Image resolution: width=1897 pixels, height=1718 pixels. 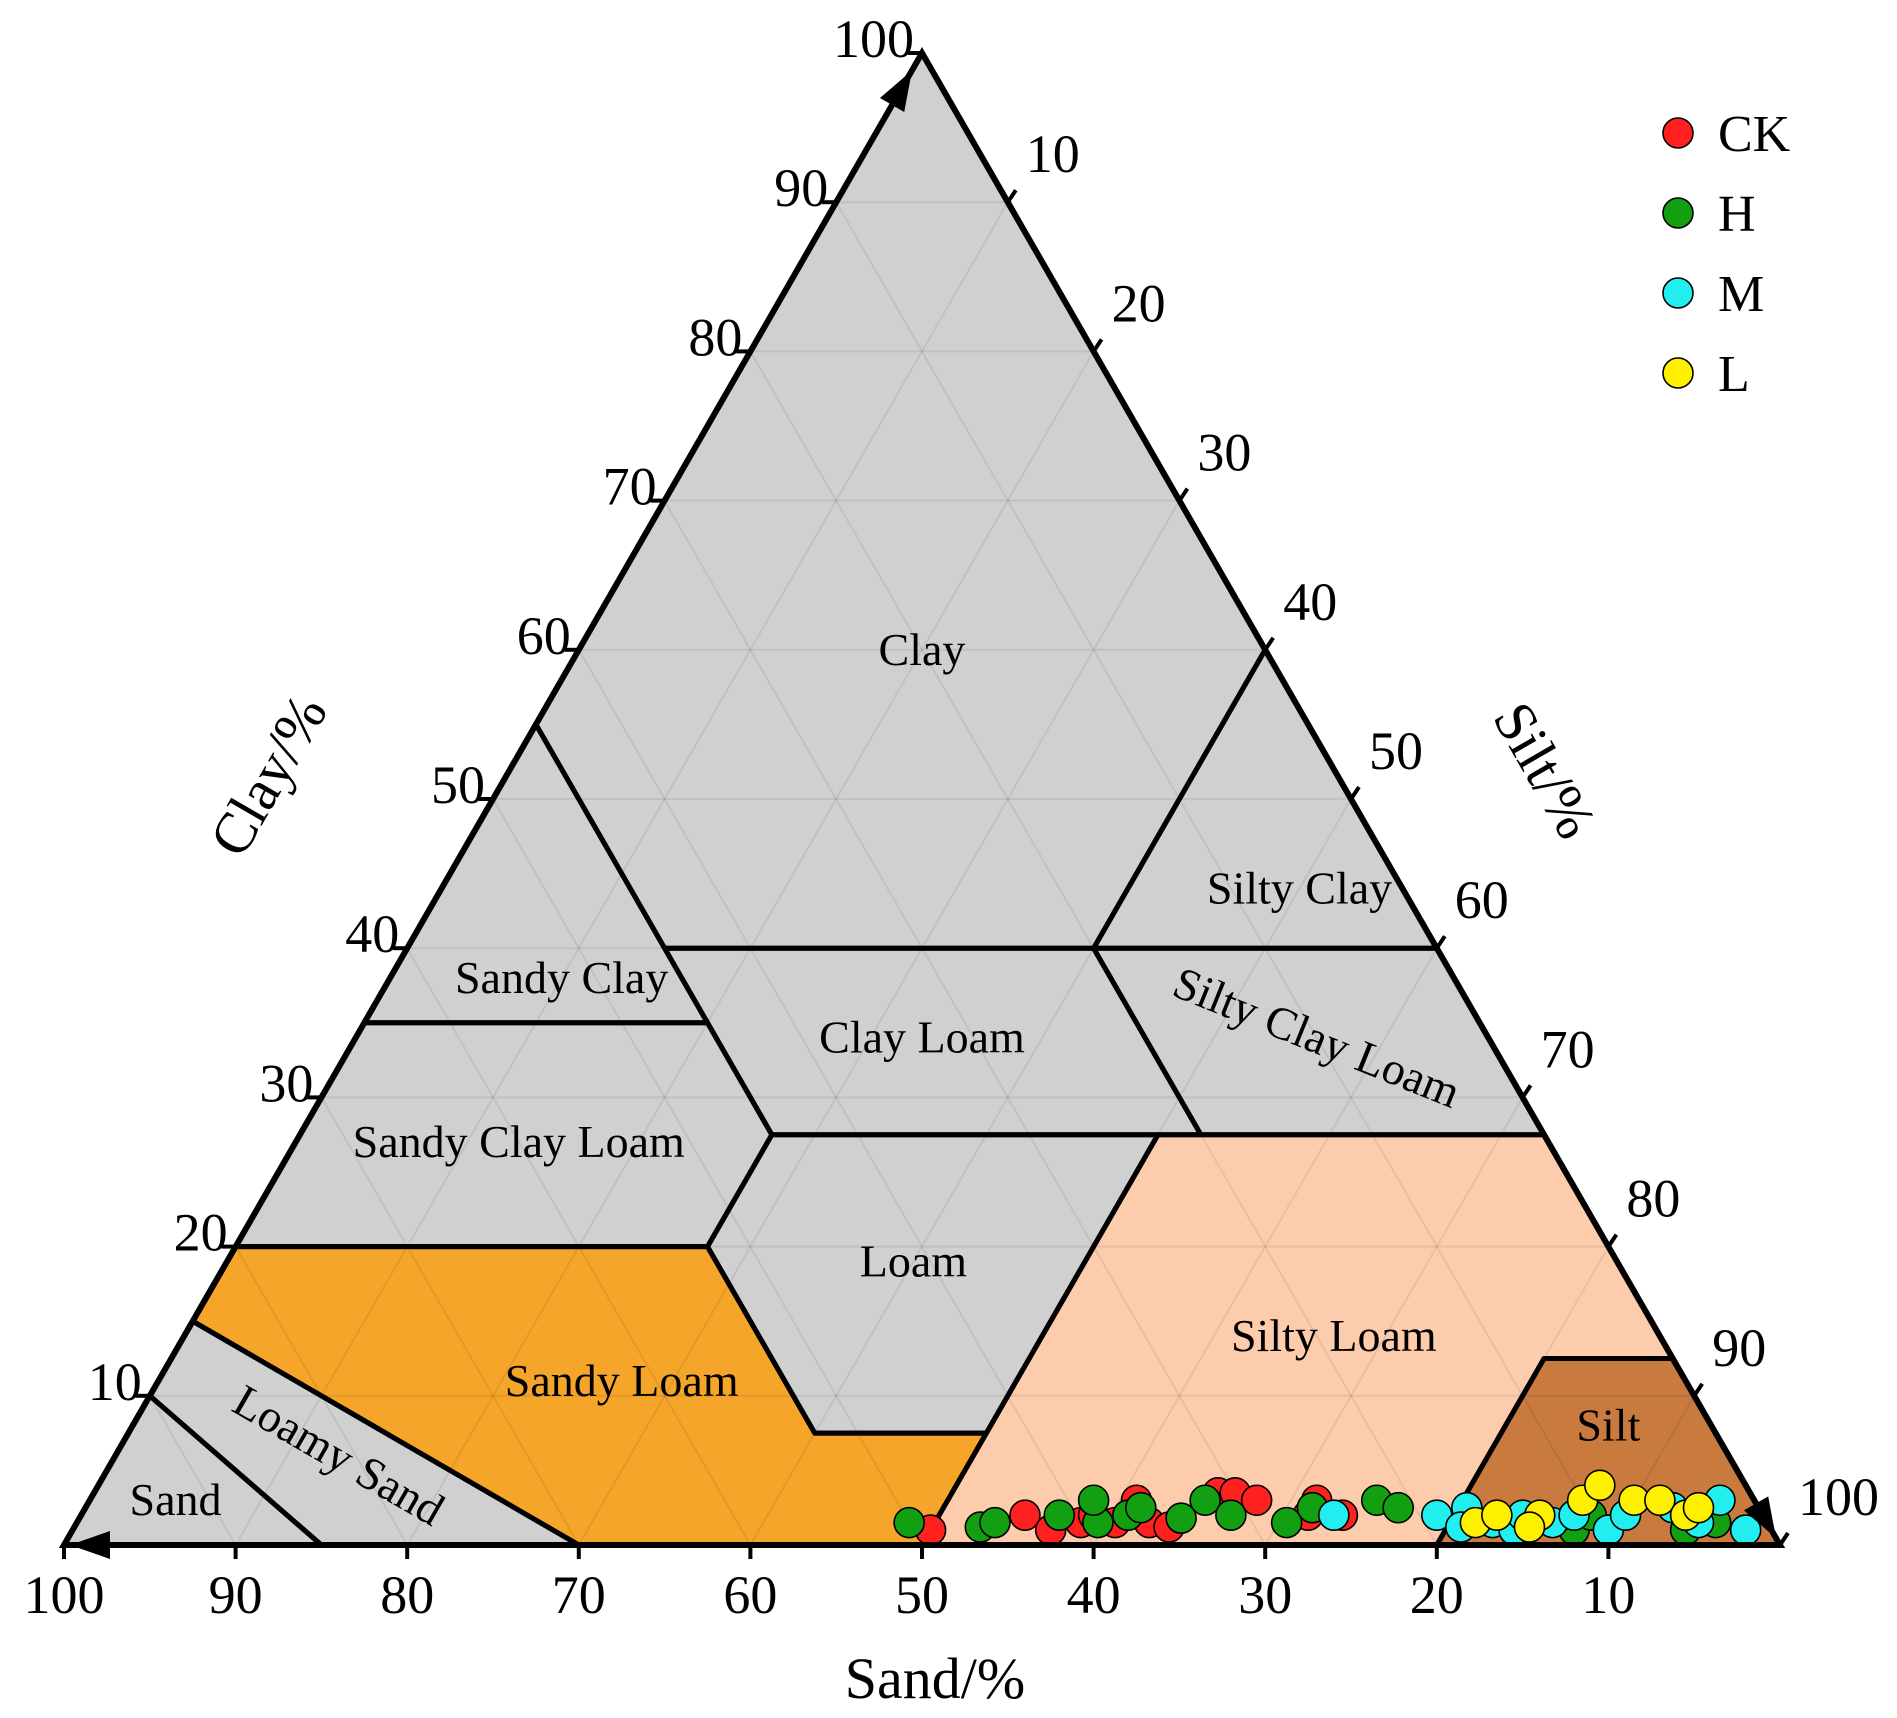 What do you see at coordinates (1653, 1199) in the screenshot?
I see `silt-tick-label: 80` at bounding box center [1653, 1199].